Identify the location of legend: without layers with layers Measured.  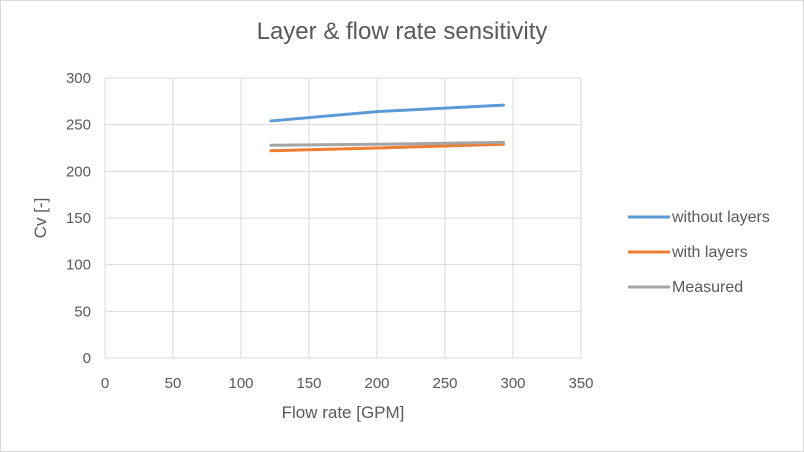
(699, 252).